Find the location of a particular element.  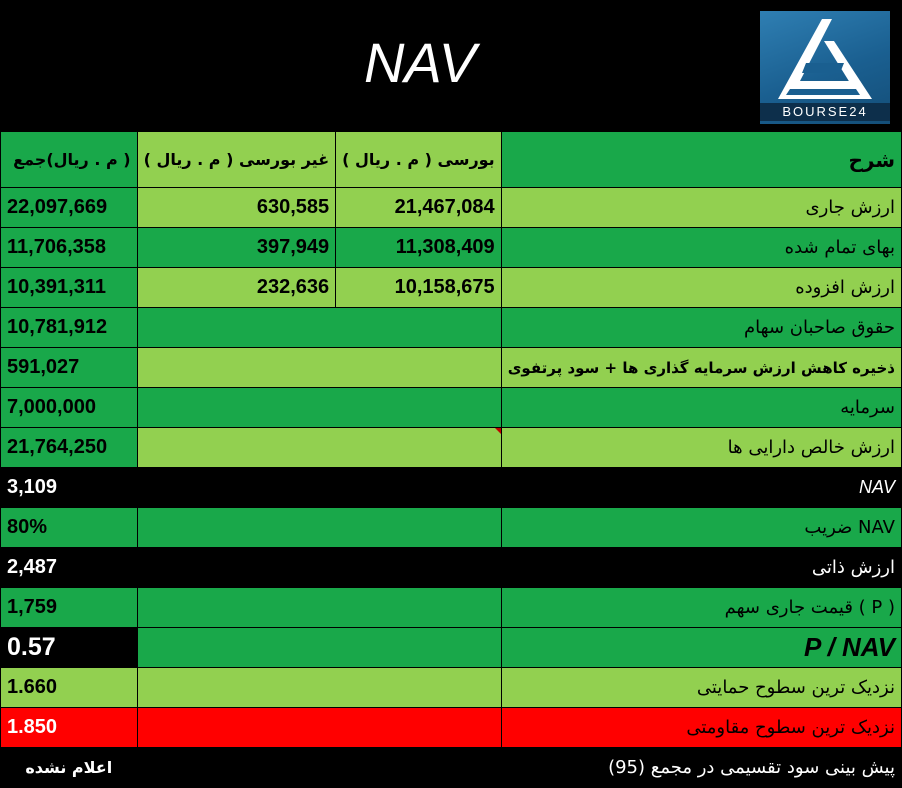

table-row: 0.57 P / NAV is located at coordinates (451, 647).